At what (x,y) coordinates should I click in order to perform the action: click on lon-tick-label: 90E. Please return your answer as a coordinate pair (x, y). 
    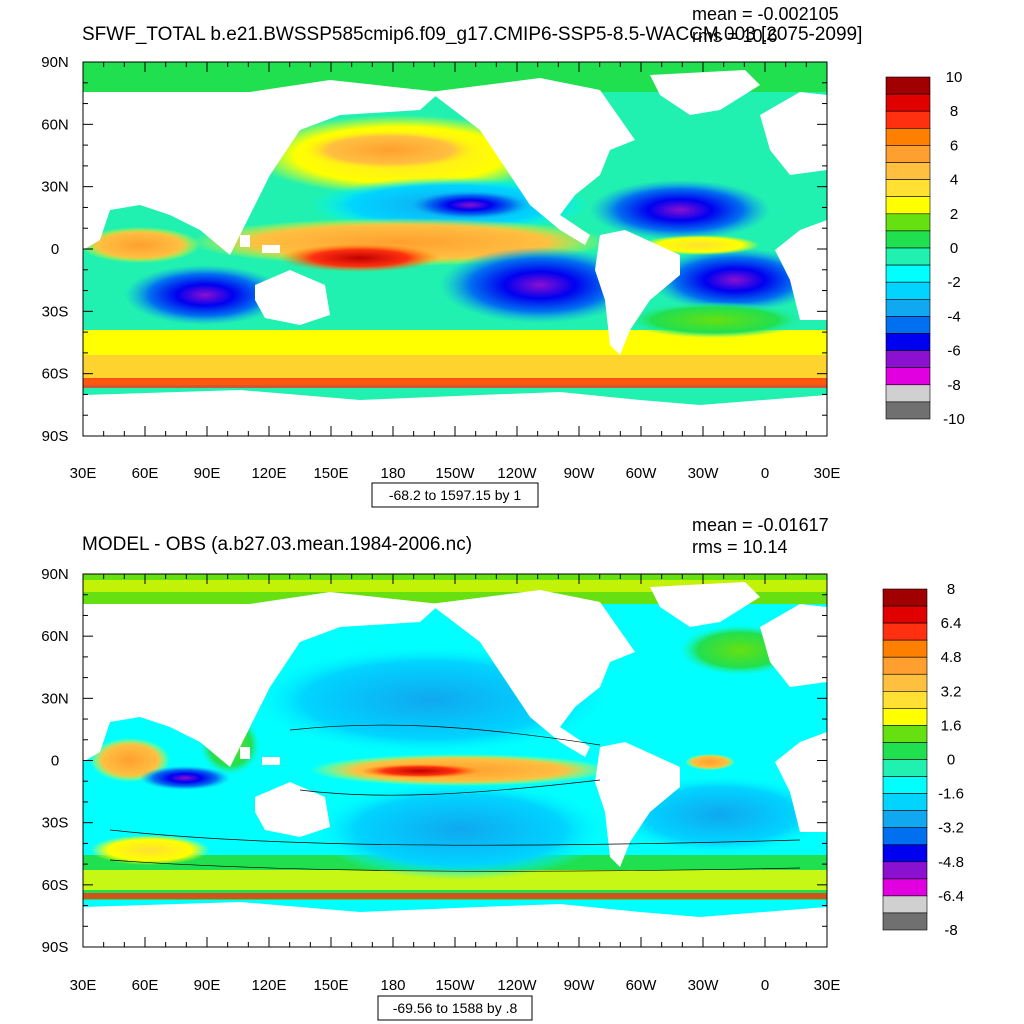
    Looking at the image, I should click on (207, 985).